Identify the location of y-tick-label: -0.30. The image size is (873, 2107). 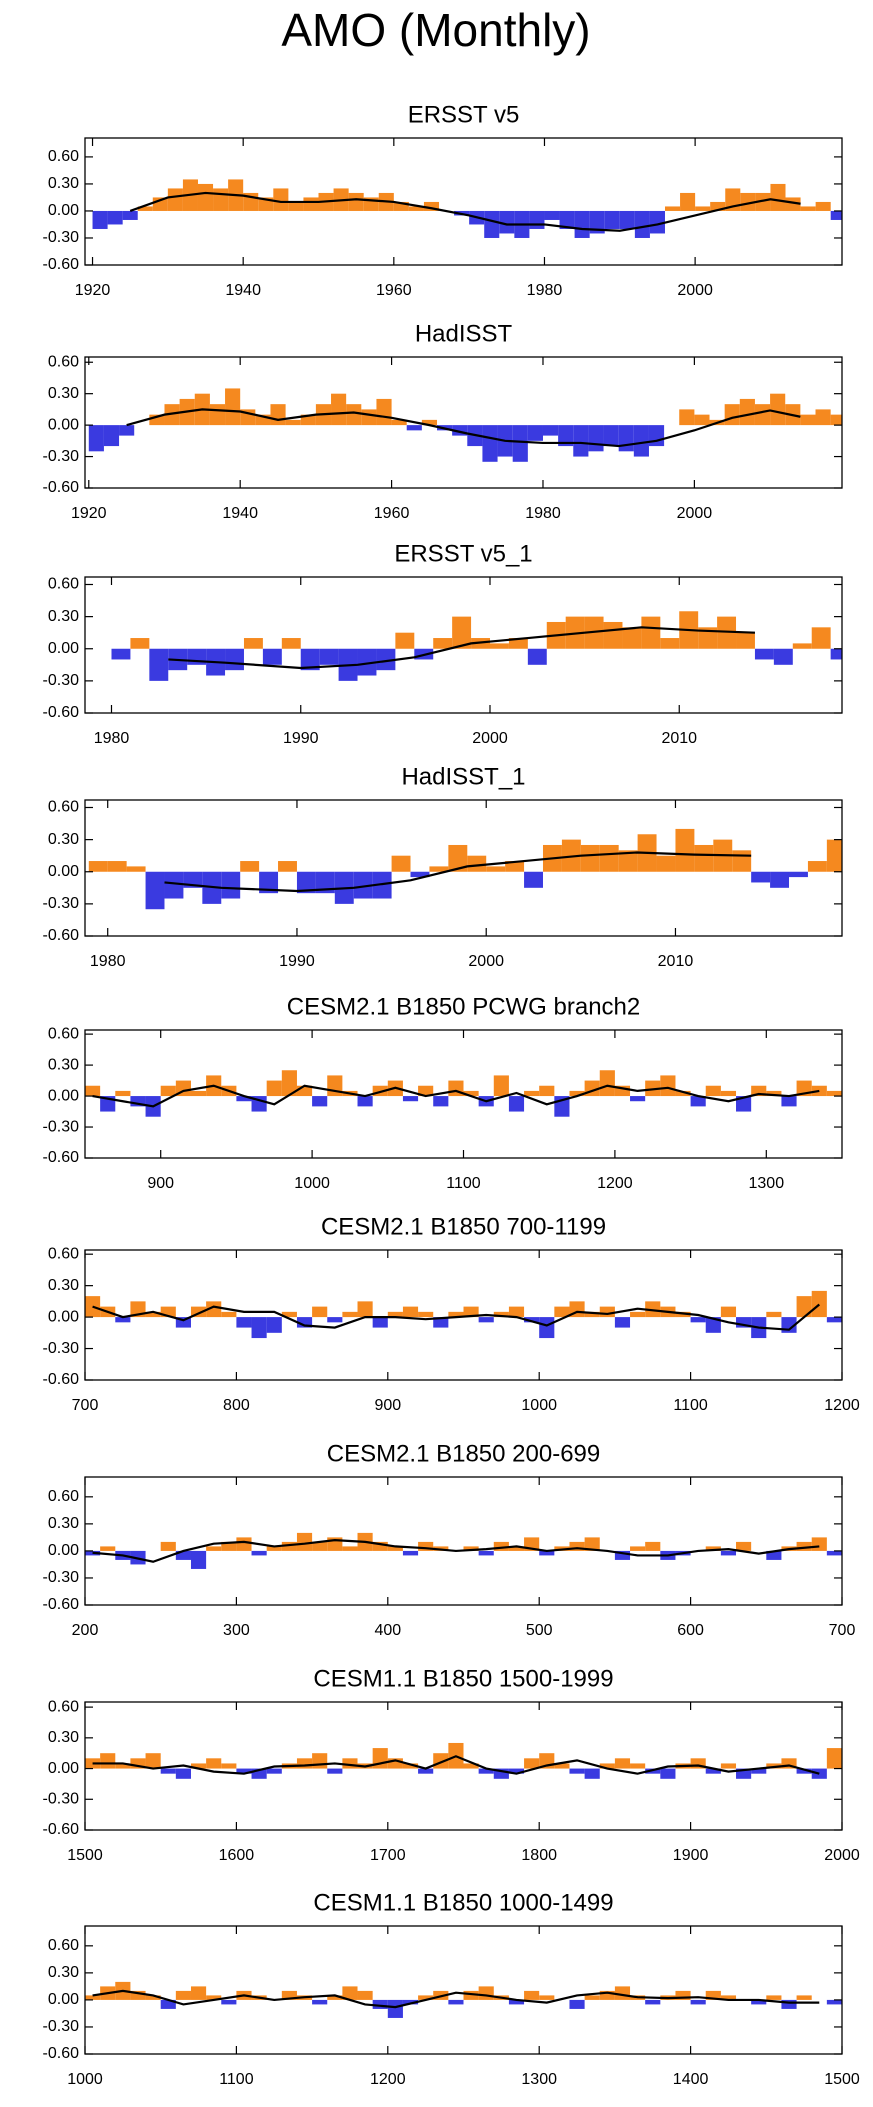
(61, 1126).